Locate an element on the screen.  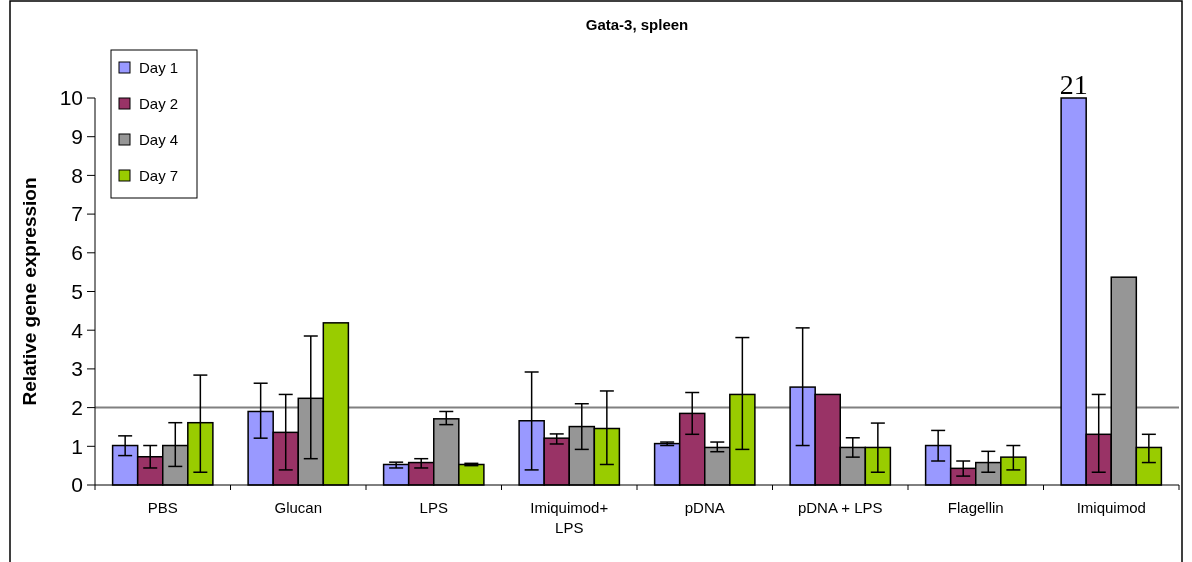
y-tick-label: 10 is located at coordinates (71, 98).